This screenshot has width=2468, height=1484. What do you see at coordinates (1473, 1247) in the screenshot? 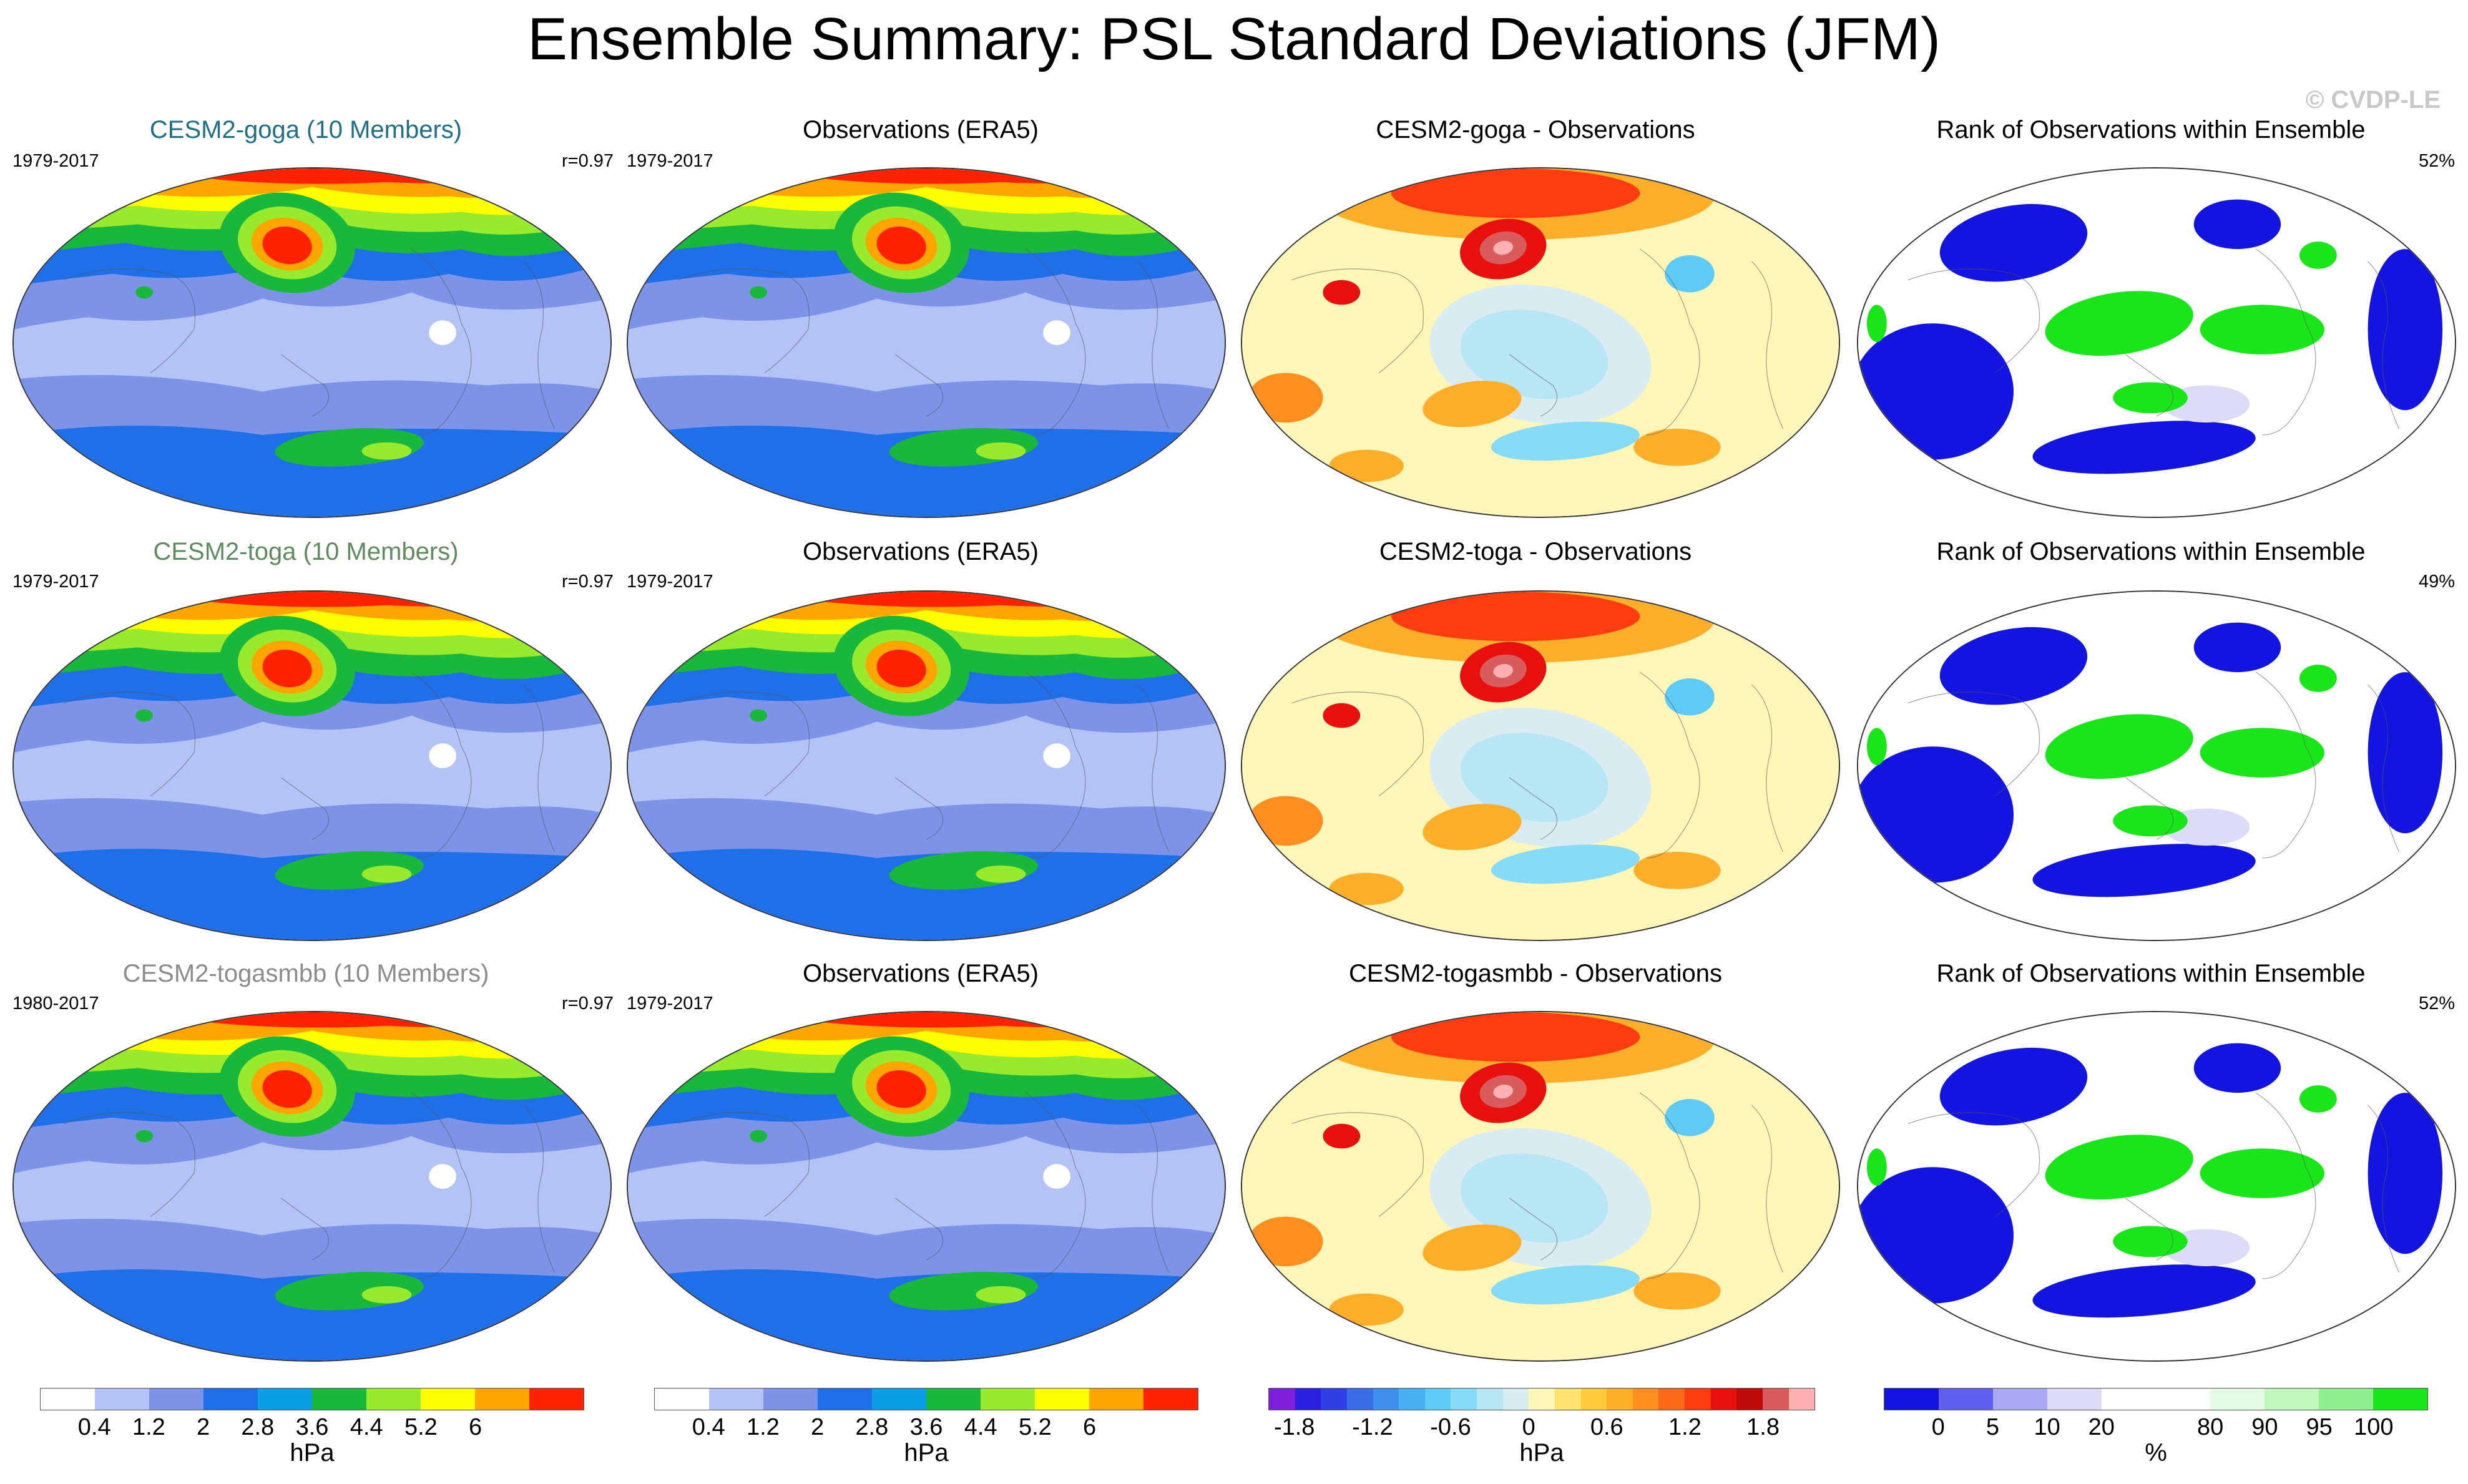
I see `field-pos-mid` at bounding box center [1473, 1247].